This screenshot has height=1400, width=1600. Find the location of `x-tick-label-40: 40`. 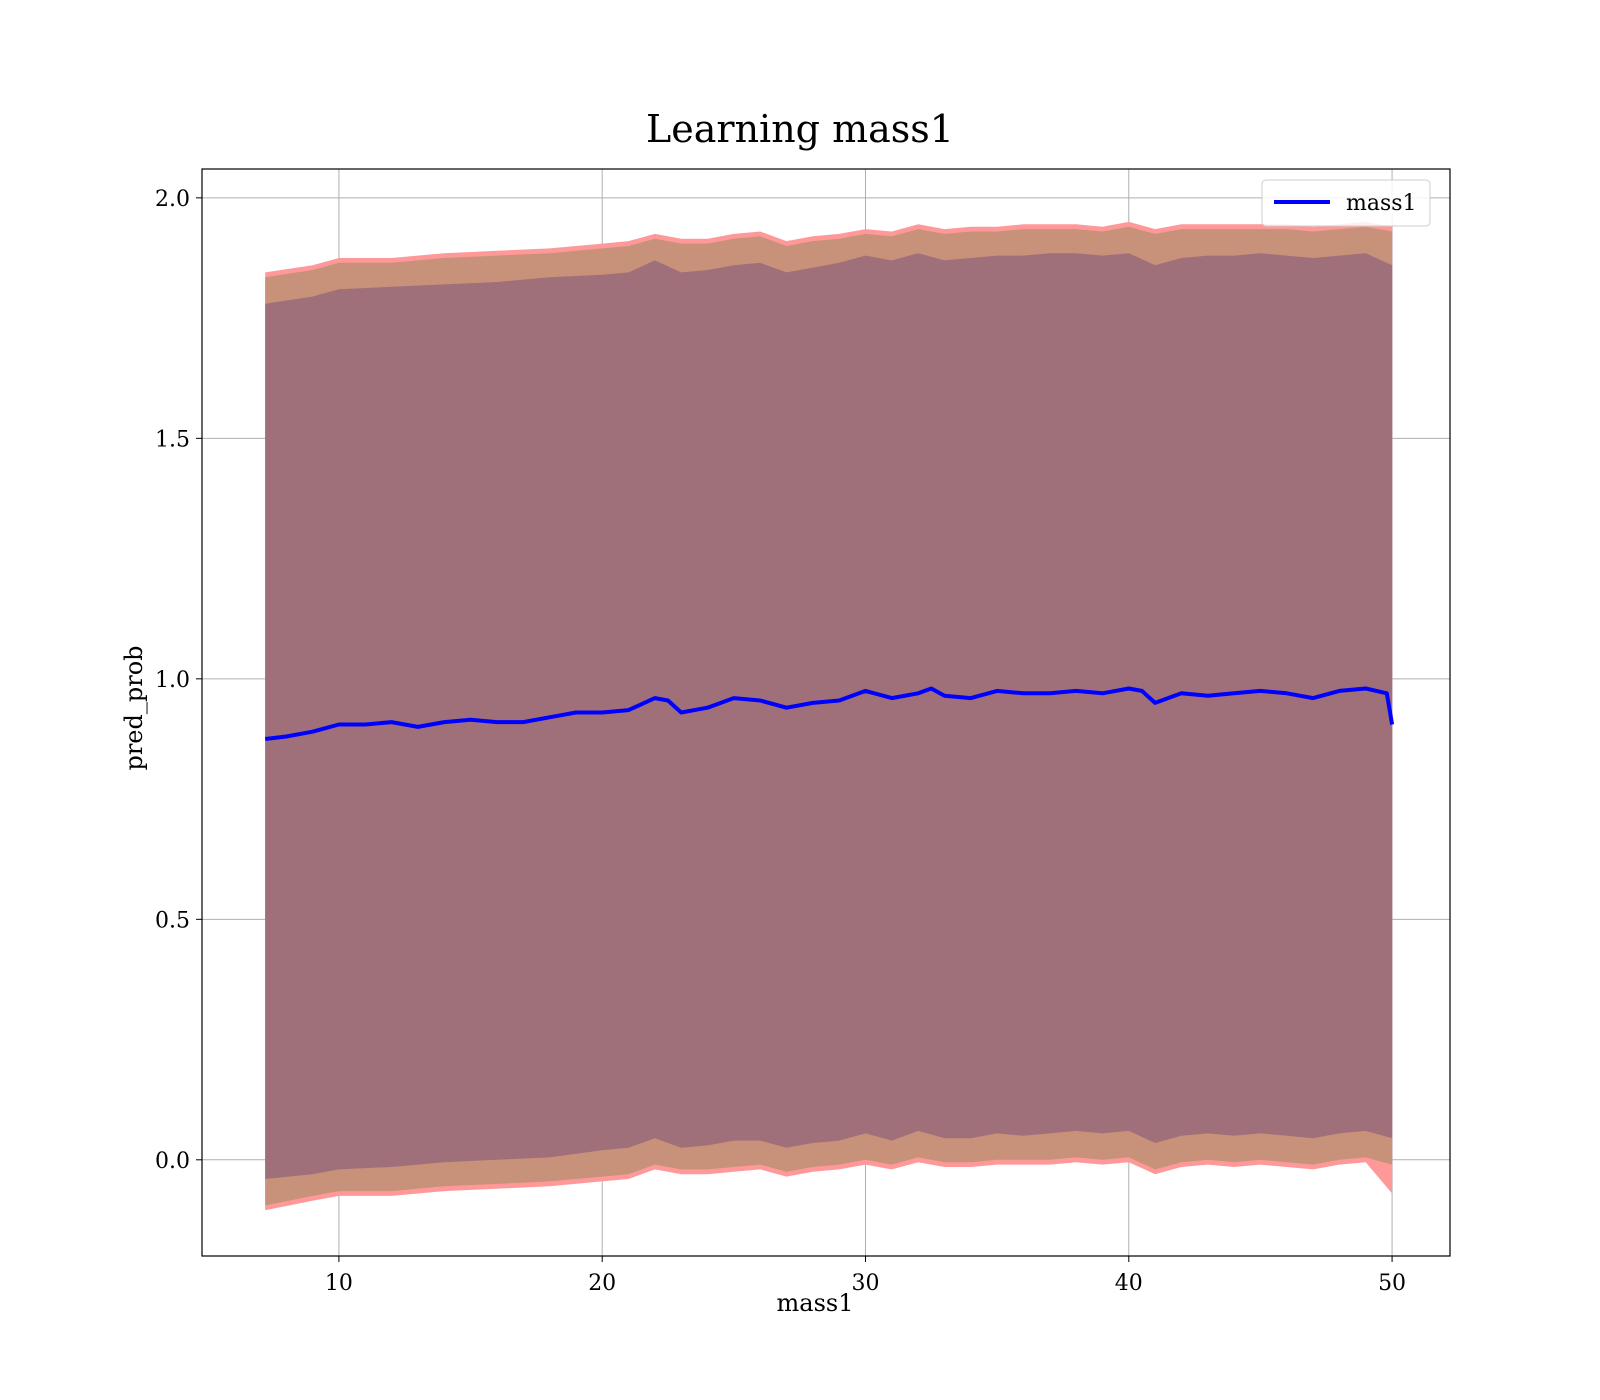

x-tick-label-40: 40 is located at coordinates (1129, 1283).